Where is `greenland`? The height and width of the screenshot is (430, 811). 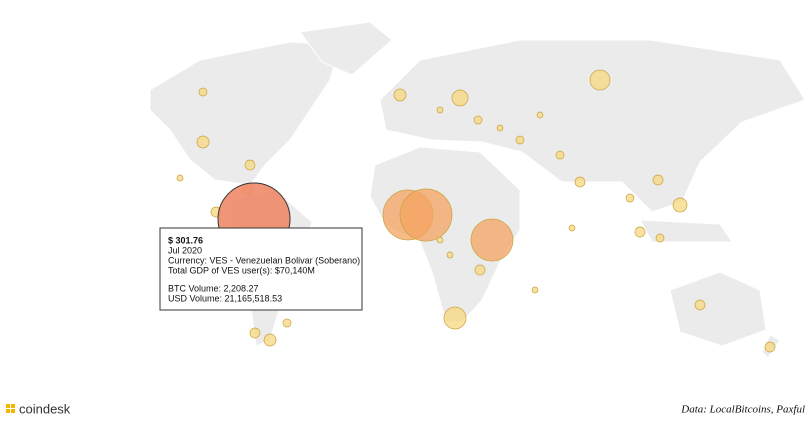 greenland is located at coordinates (346, 48).